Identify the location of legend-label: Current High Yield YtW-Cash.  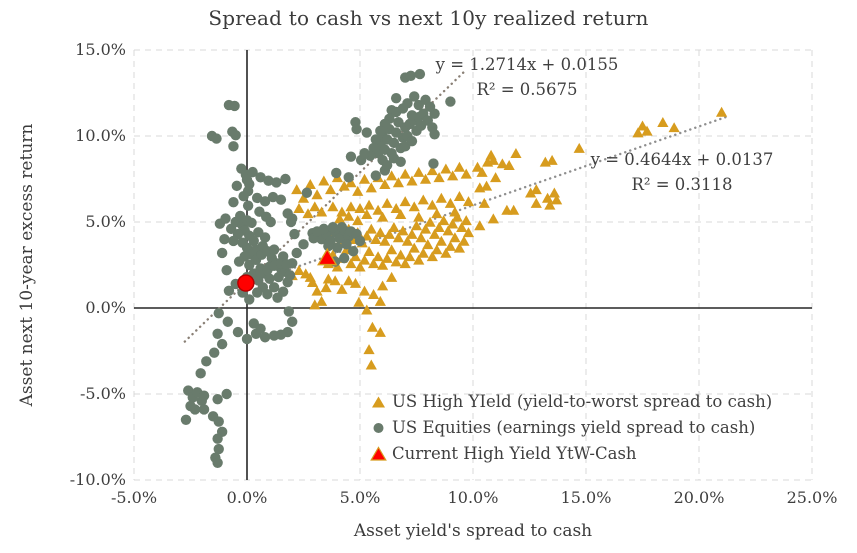
(514, 453).